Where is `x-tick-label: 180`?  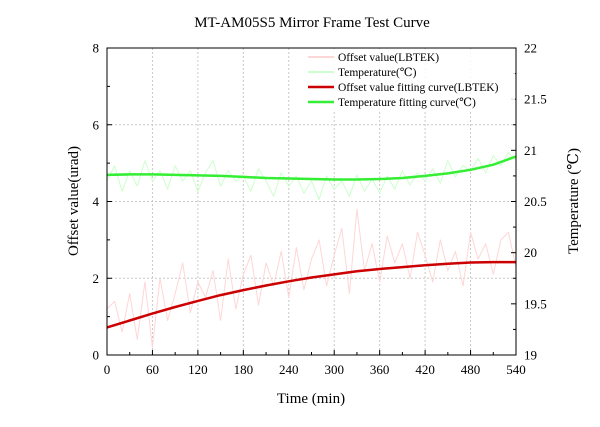
x-tick-label: 180 is located at coordinates (244, 369).